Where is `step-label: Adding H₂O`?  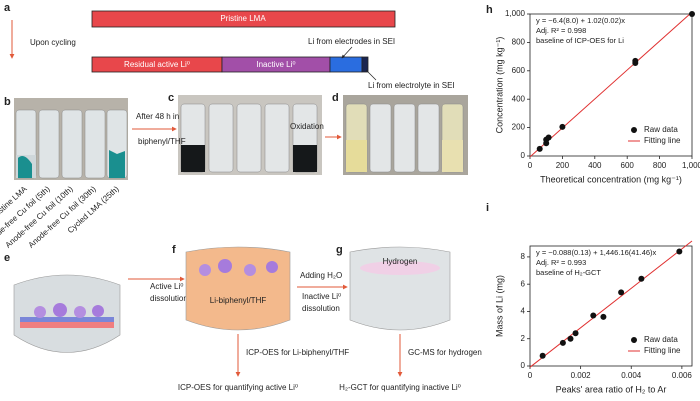 step-label: Adding H₂O is located at coordinates (321, 275).